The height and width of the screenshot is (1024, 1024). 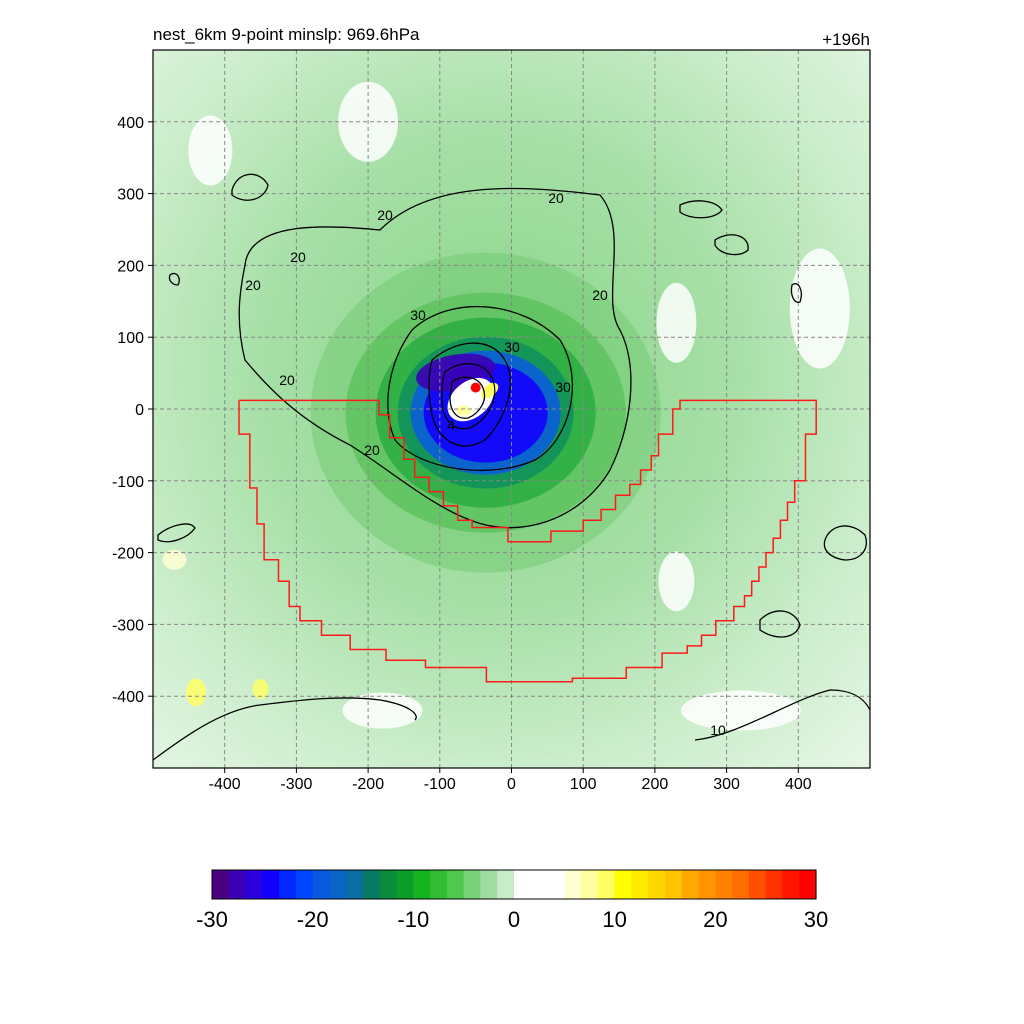 What do you see at coordinates (514, 919) in the screenshot?
I see `colorbar-tick-label: 0` at bounding box center [514, 919].